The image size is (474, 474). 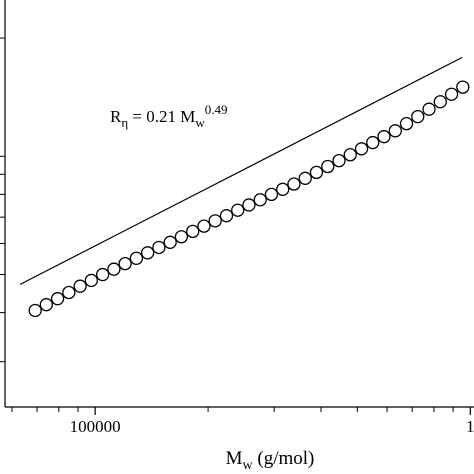 I want to click on x-title-rest: (g/mol), so click(x=284, y=458).